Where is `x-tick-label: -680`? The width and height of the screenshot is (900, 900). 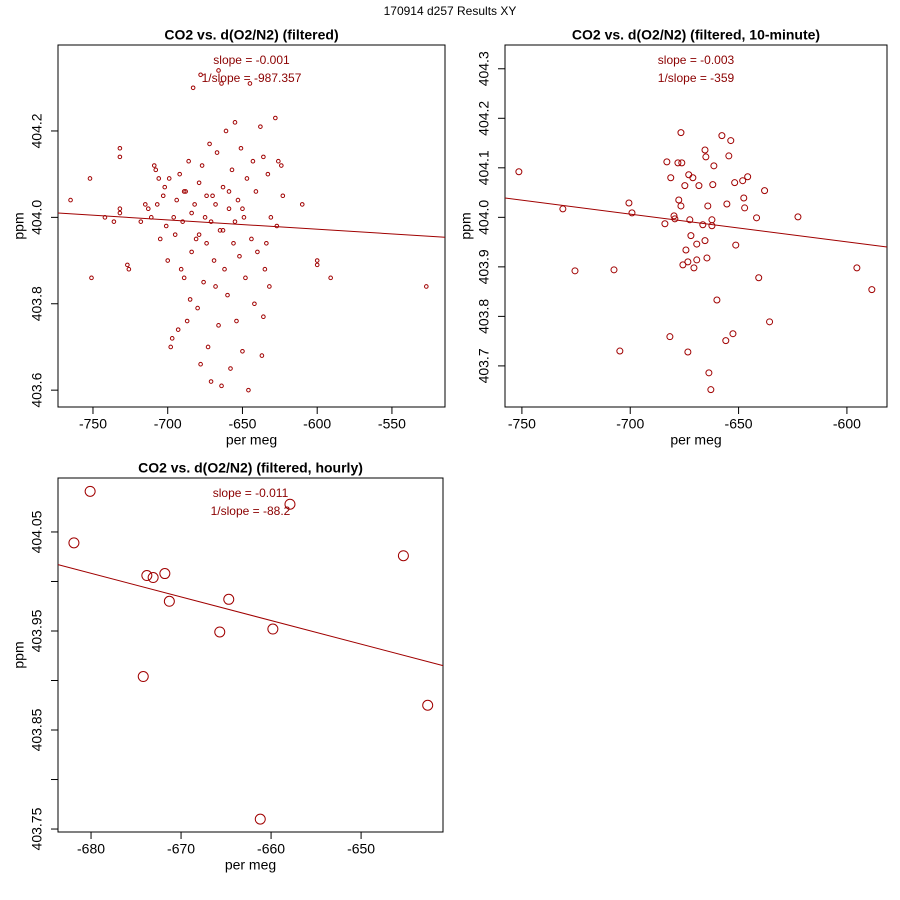
x-tick-label: -680 is located at coordinates (91, 849).